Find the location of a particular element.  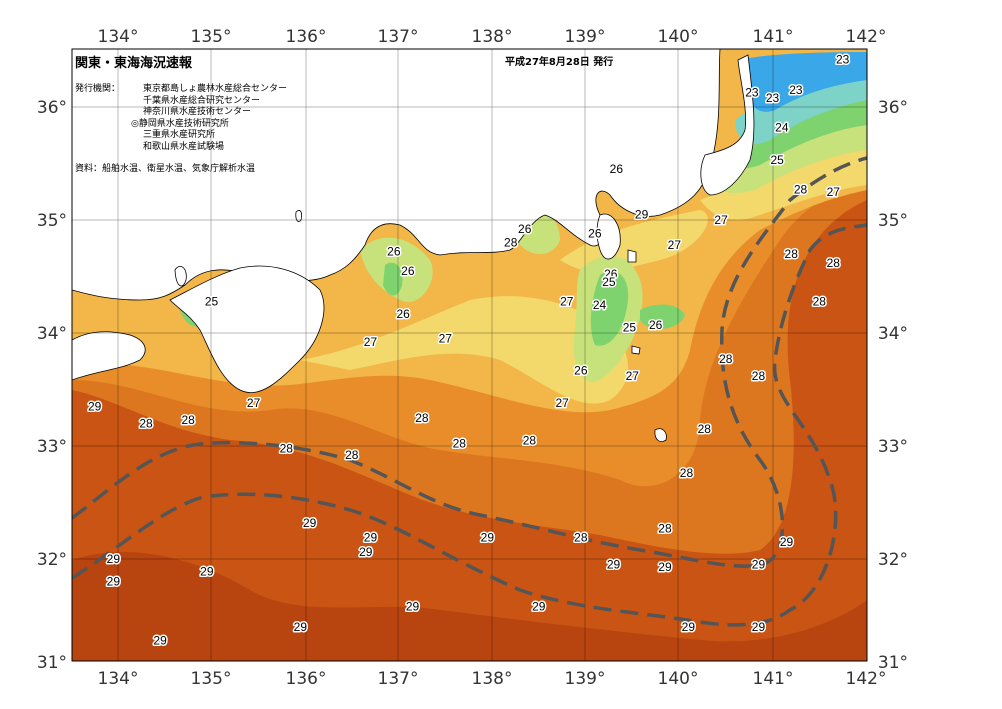

island-awaji is located at coordinates (180, 276).